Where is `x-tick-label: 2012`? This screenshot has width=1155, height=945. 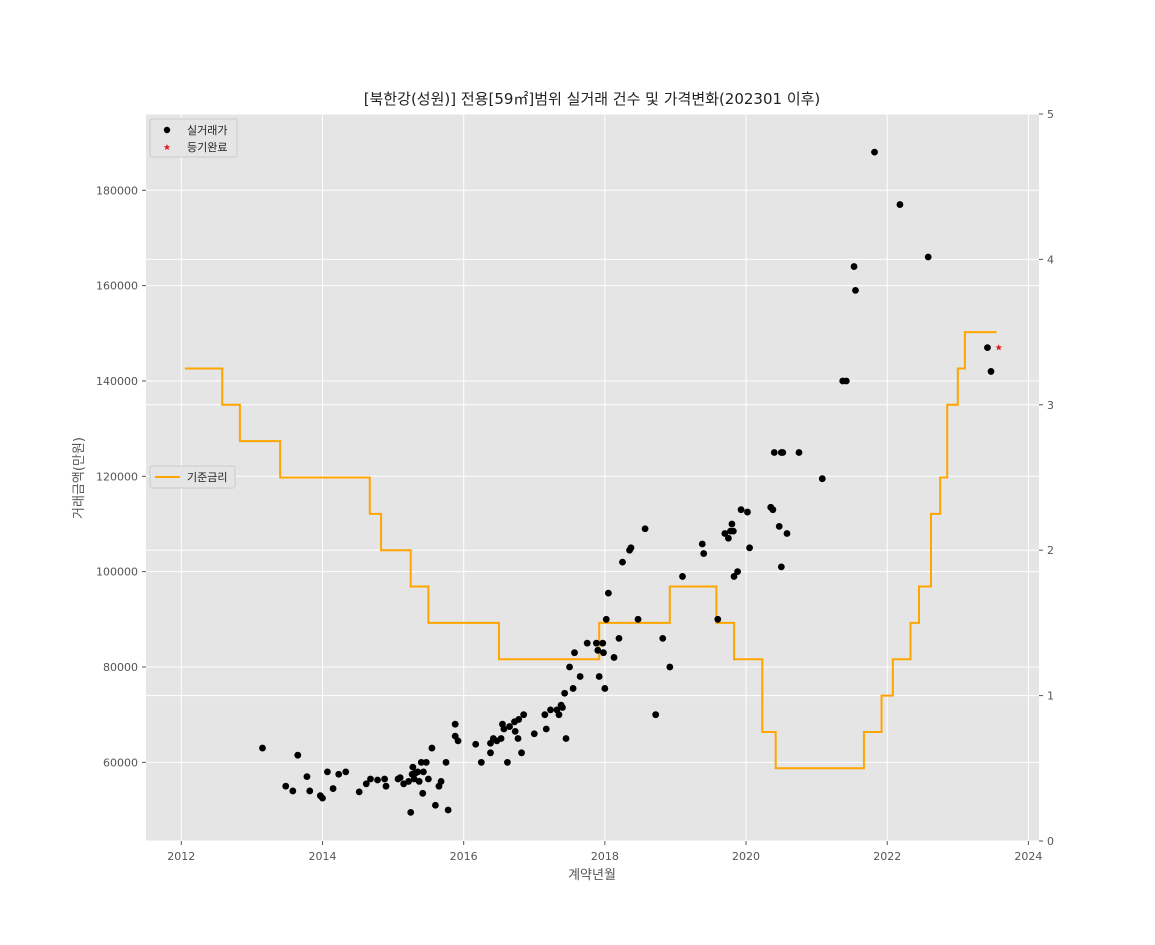 x-tick-label: 2012 is located at coordinates (181, 856).